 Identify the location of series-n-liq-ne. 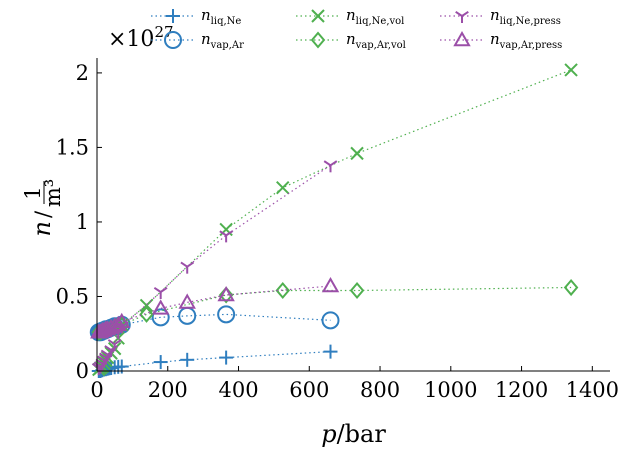
(214, 361).